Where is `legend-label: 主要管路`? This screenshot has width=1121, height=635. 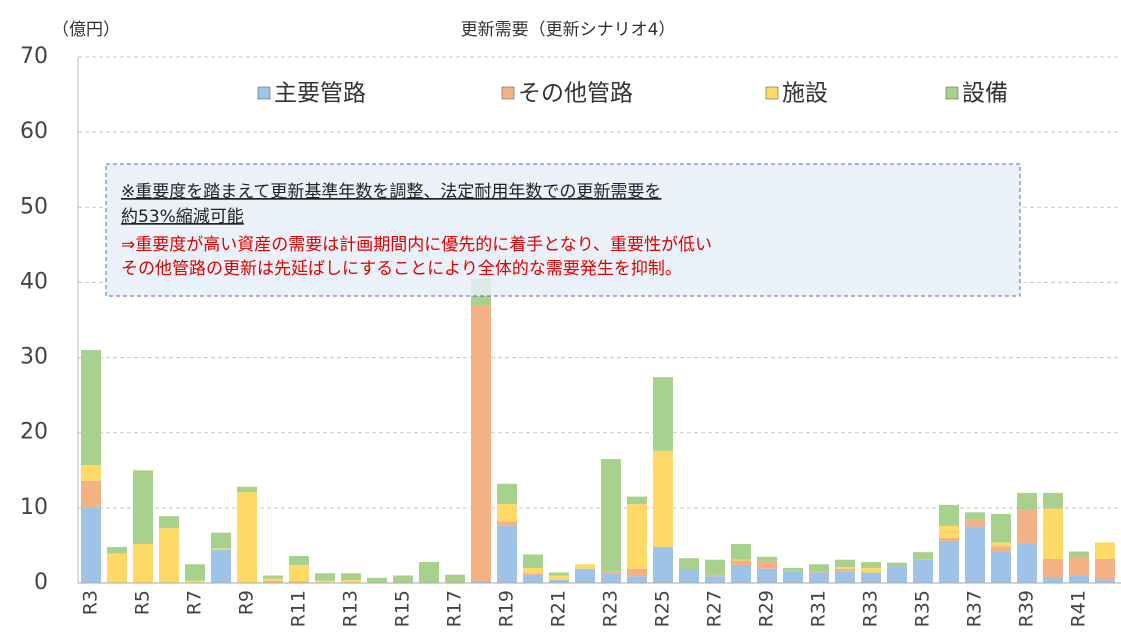 legend-label: 主要管路 is located at coordinates (320, 94).